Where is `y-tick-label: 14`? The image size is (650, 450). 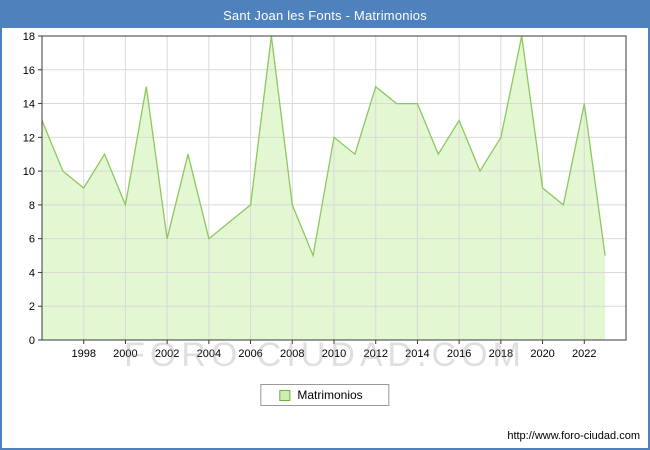
y-tick-label: 14 is located at coordinates (29, 105).